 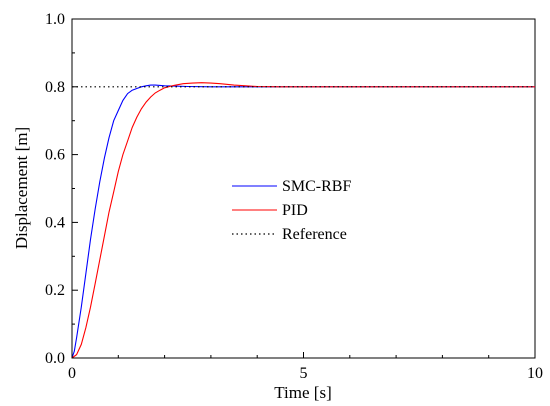 I want to click on x-axis-label: Time [s], so click(x=302, y=392).